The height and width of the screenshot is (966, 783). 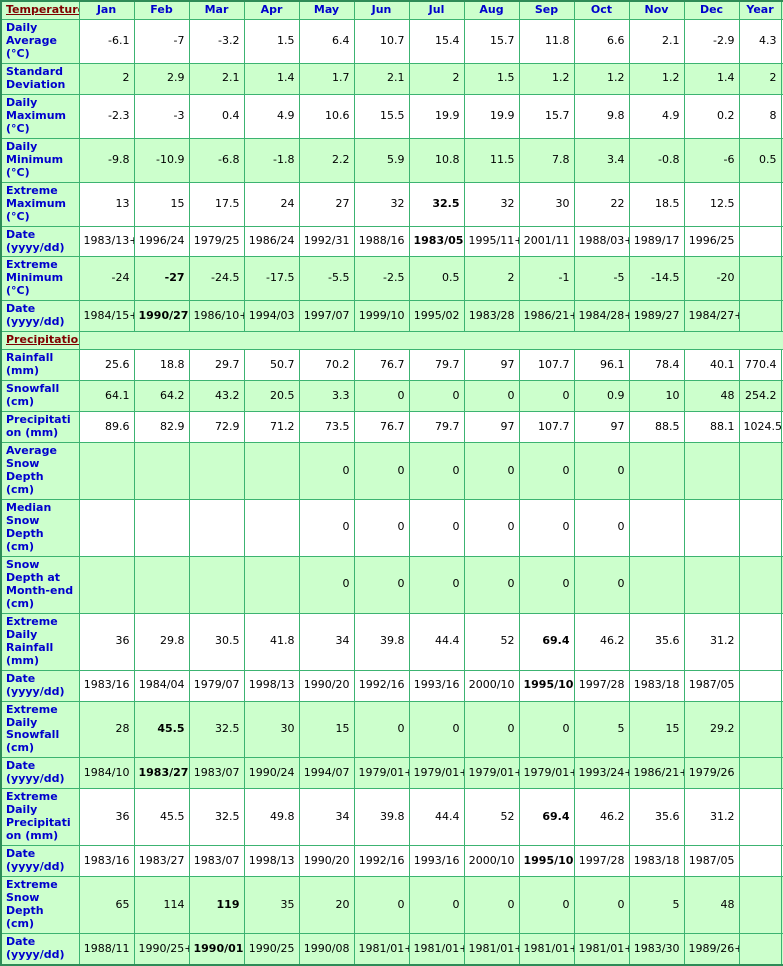 What do you see at coordinates (711, 641) in the screenshot?
I see `data-cell: 31.2` at bounding box center [711, 641].